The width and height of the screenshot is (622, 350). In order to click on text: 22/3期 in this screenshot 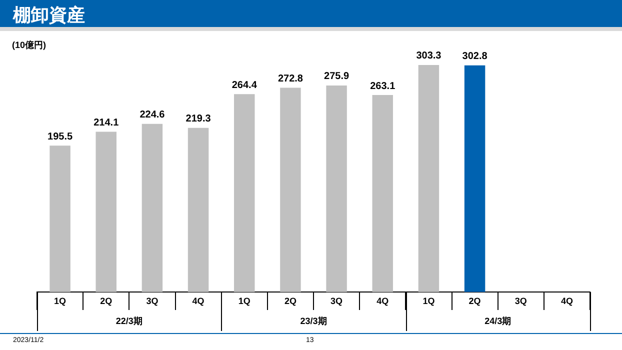, I will do `click(129, 321)`.